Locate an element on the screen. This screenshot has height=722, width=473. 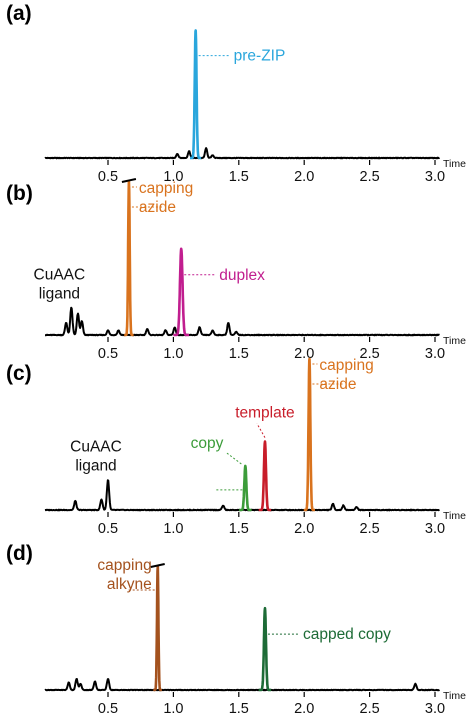
peak-label: pre-ZIP is located at coordinates (260, 56).